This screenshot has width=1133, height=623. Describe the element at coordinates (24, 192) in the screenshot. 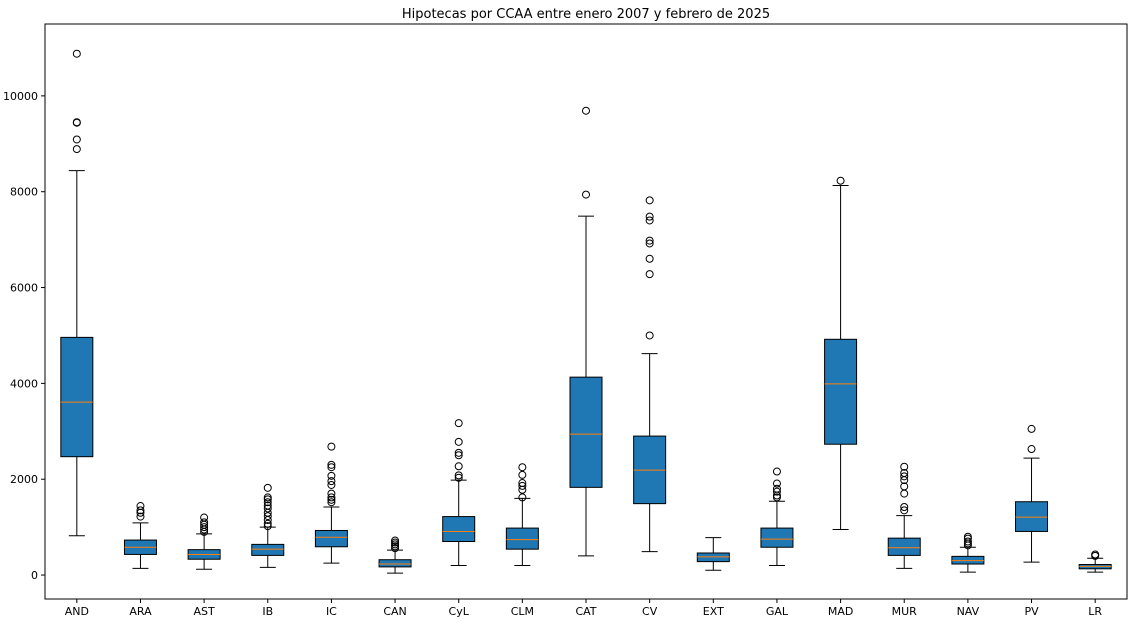

I see `y-tick-label: 8000` at that location.